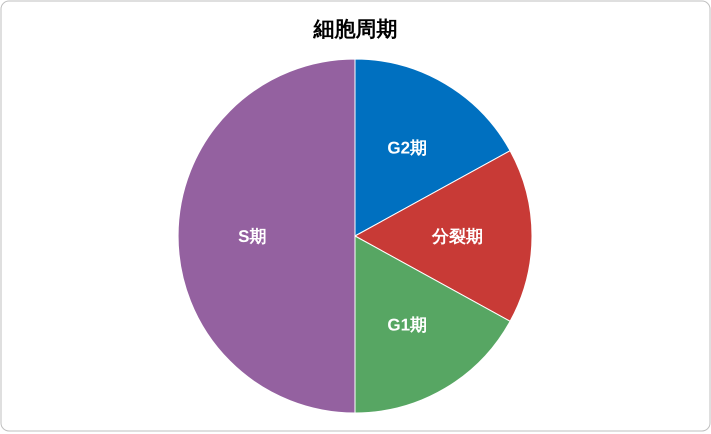  I want to click on slice-label: G1期, so click(407, 324).